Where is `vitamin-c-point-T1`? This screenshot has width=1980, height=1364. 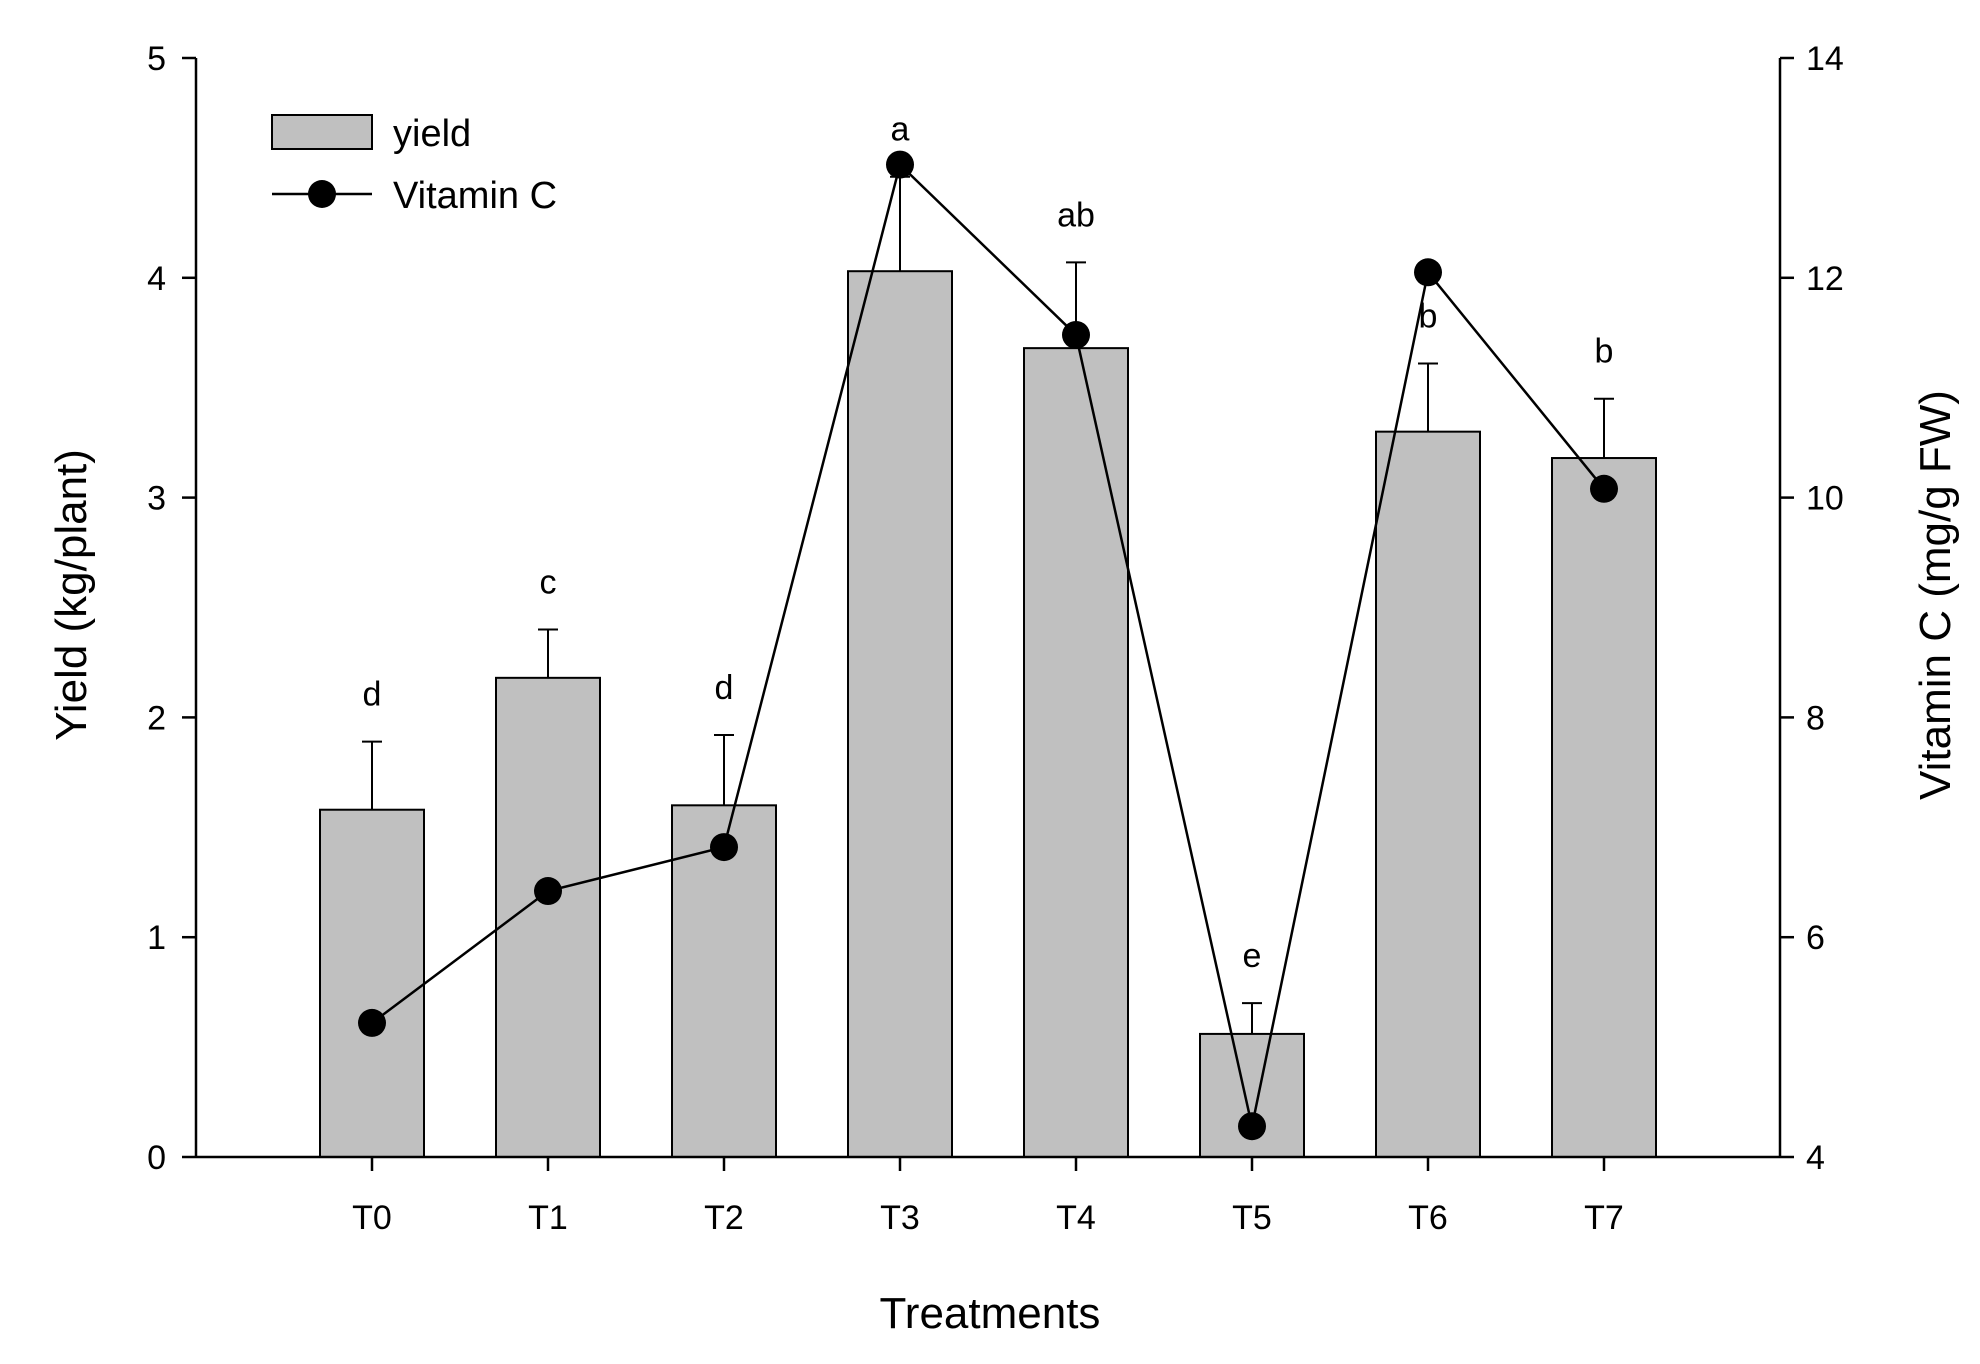 vitamin-c-point-T1 is located at coordinates (548, 891).